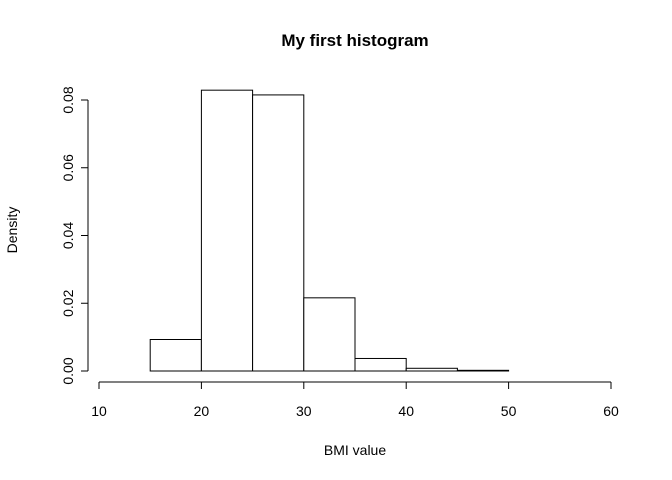  Describe the element at coordinates (354, 40) in the screenshot. I see `chart-title: My first histogram` at that location.